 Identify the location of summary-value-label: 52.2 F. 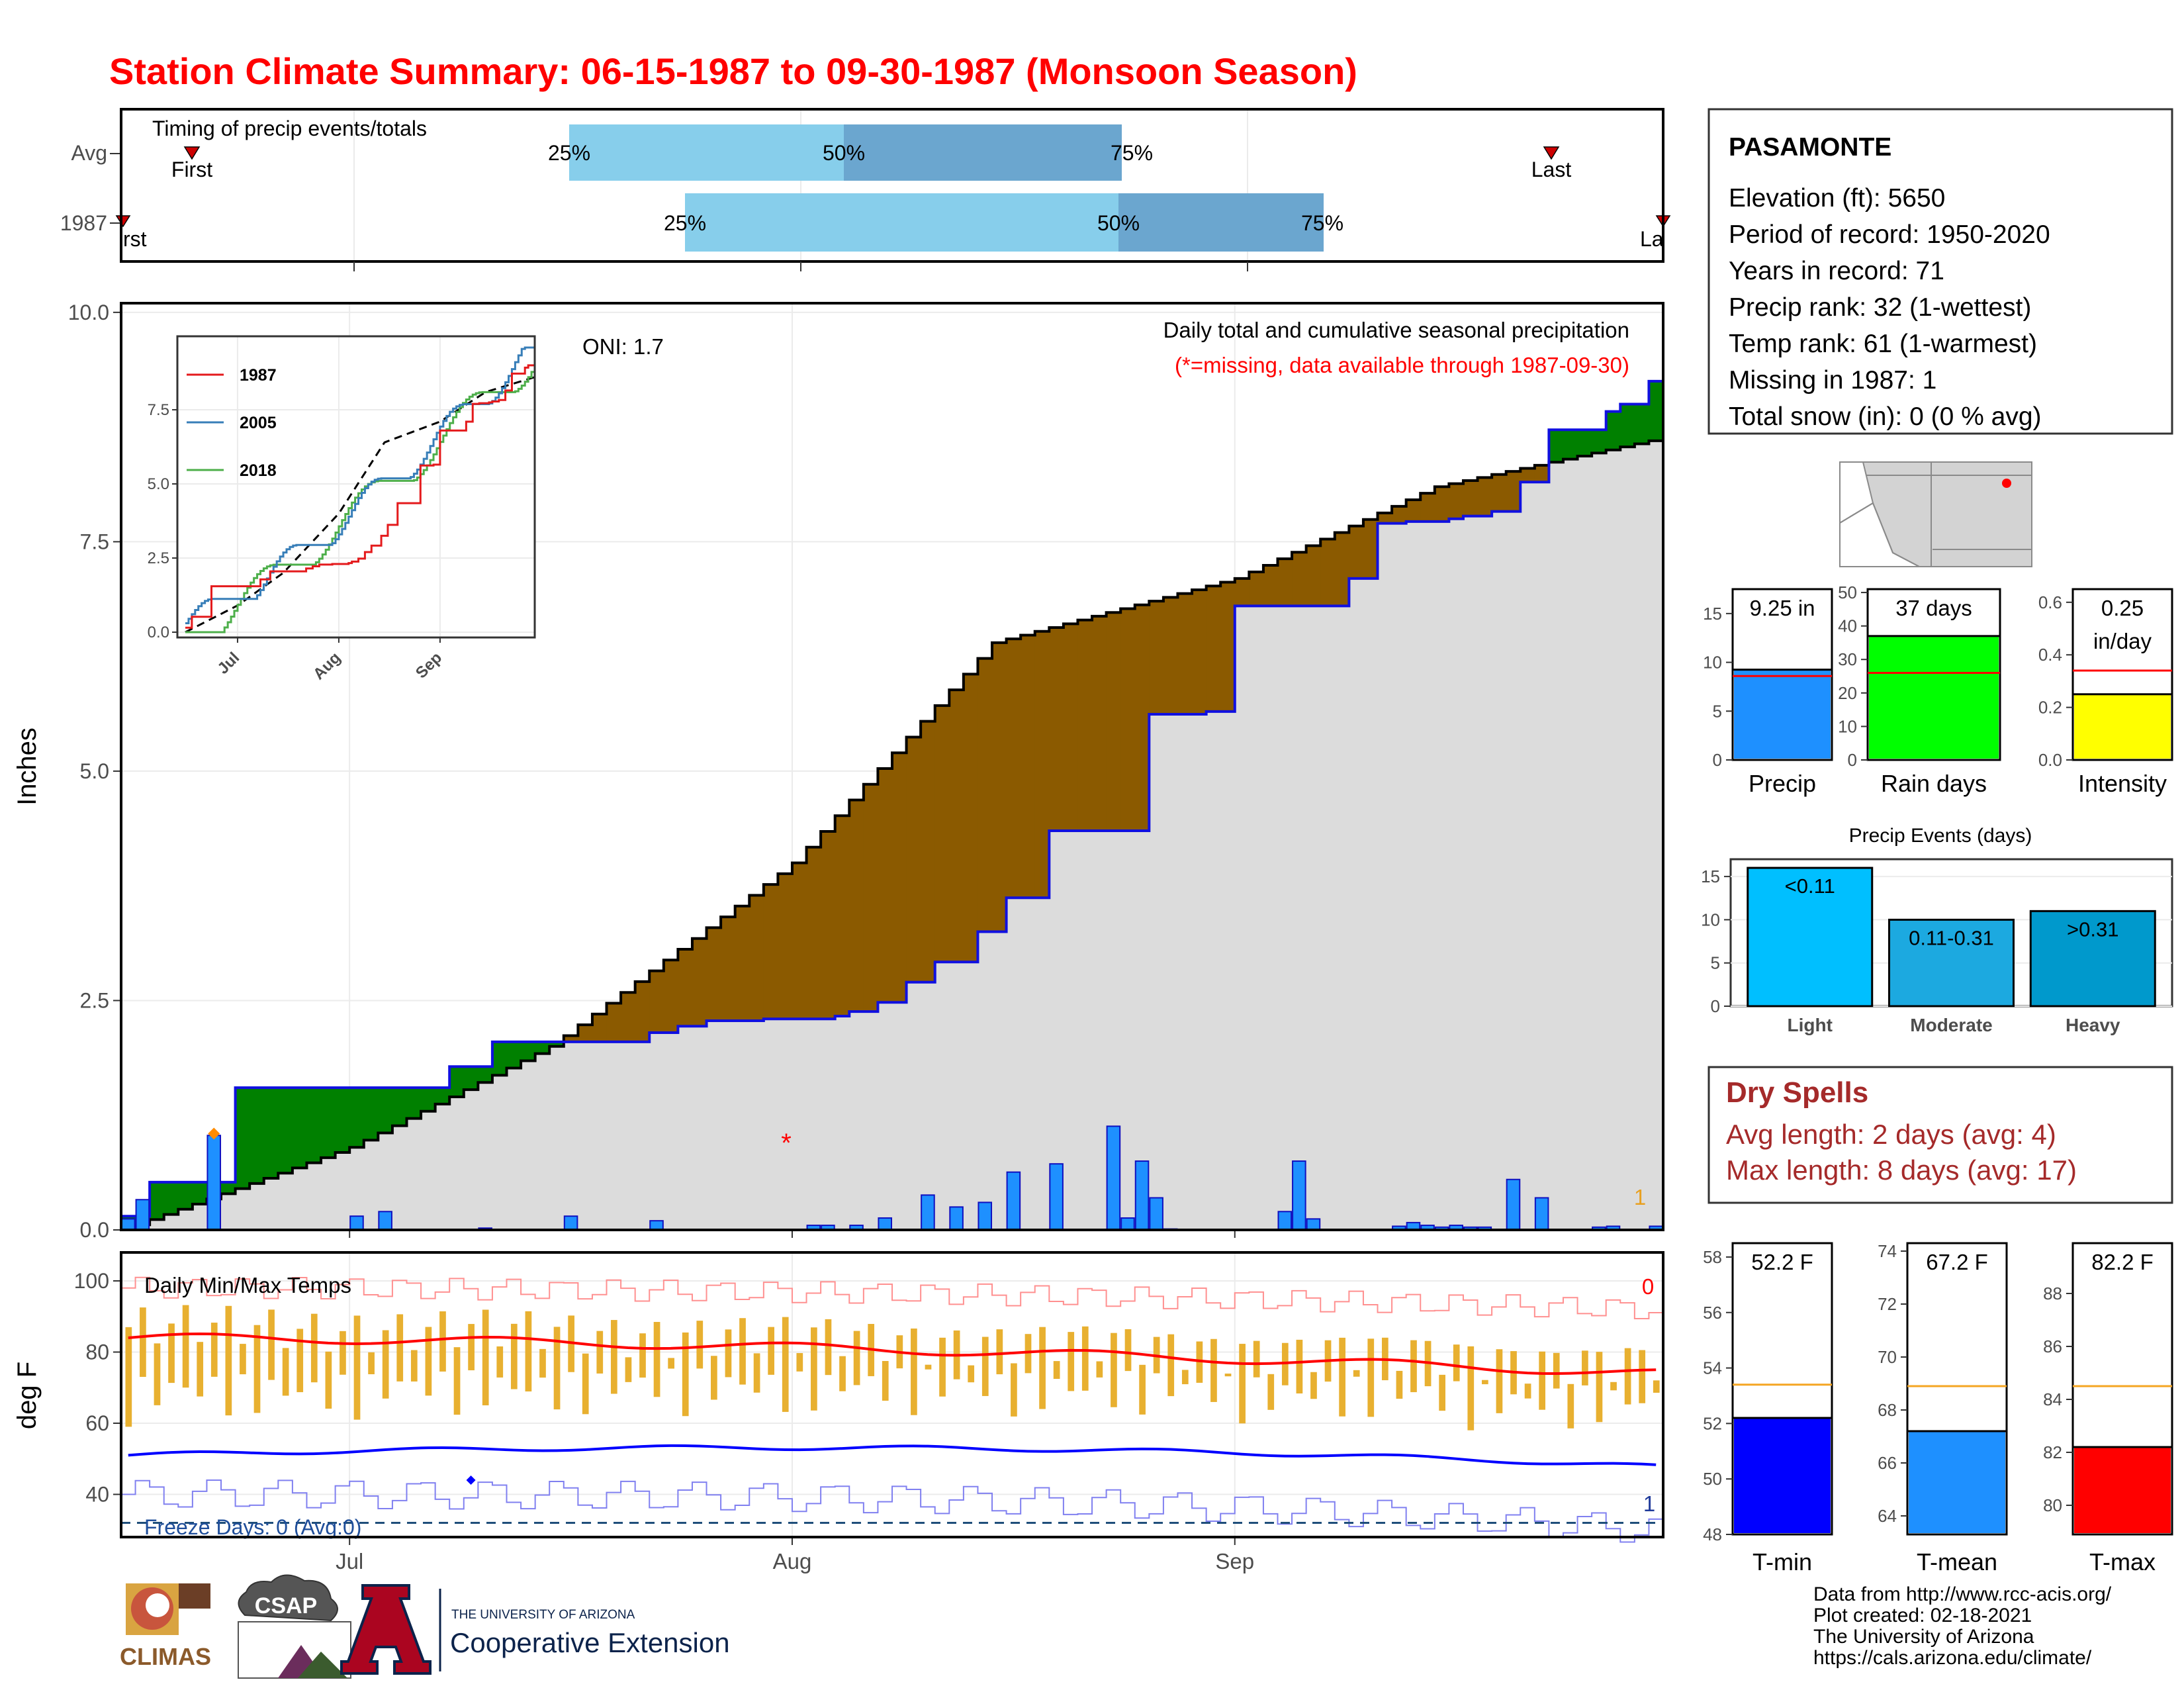
(1782, 1262).